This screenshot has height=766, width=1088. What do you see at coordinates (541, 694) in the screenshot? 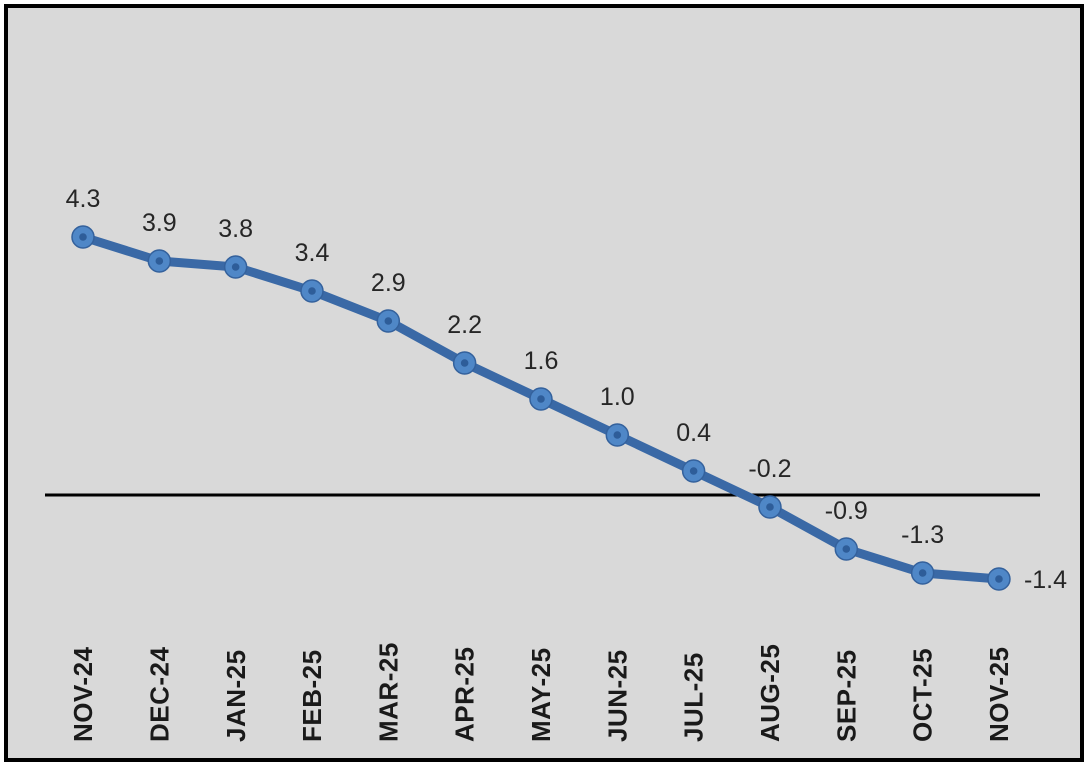
I see `x-axis-label: MAY-25` at bounding box center [541, 694].